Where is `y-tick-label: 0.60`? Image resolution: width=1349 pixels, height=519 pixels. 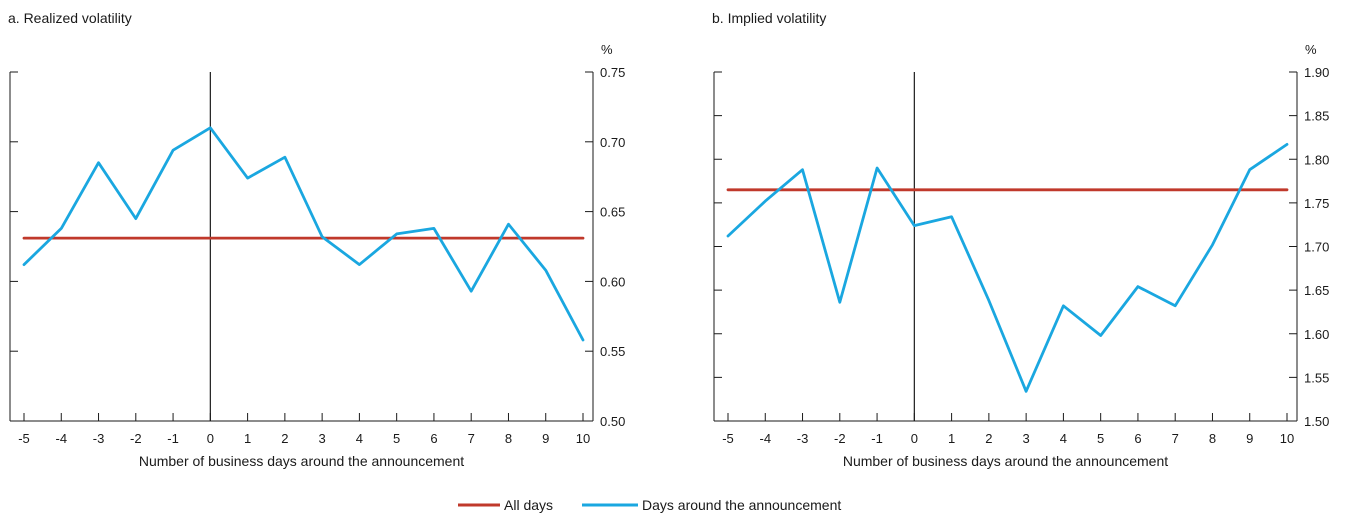 y-tick-label: 0.60 is located at coordinates (612, 281).